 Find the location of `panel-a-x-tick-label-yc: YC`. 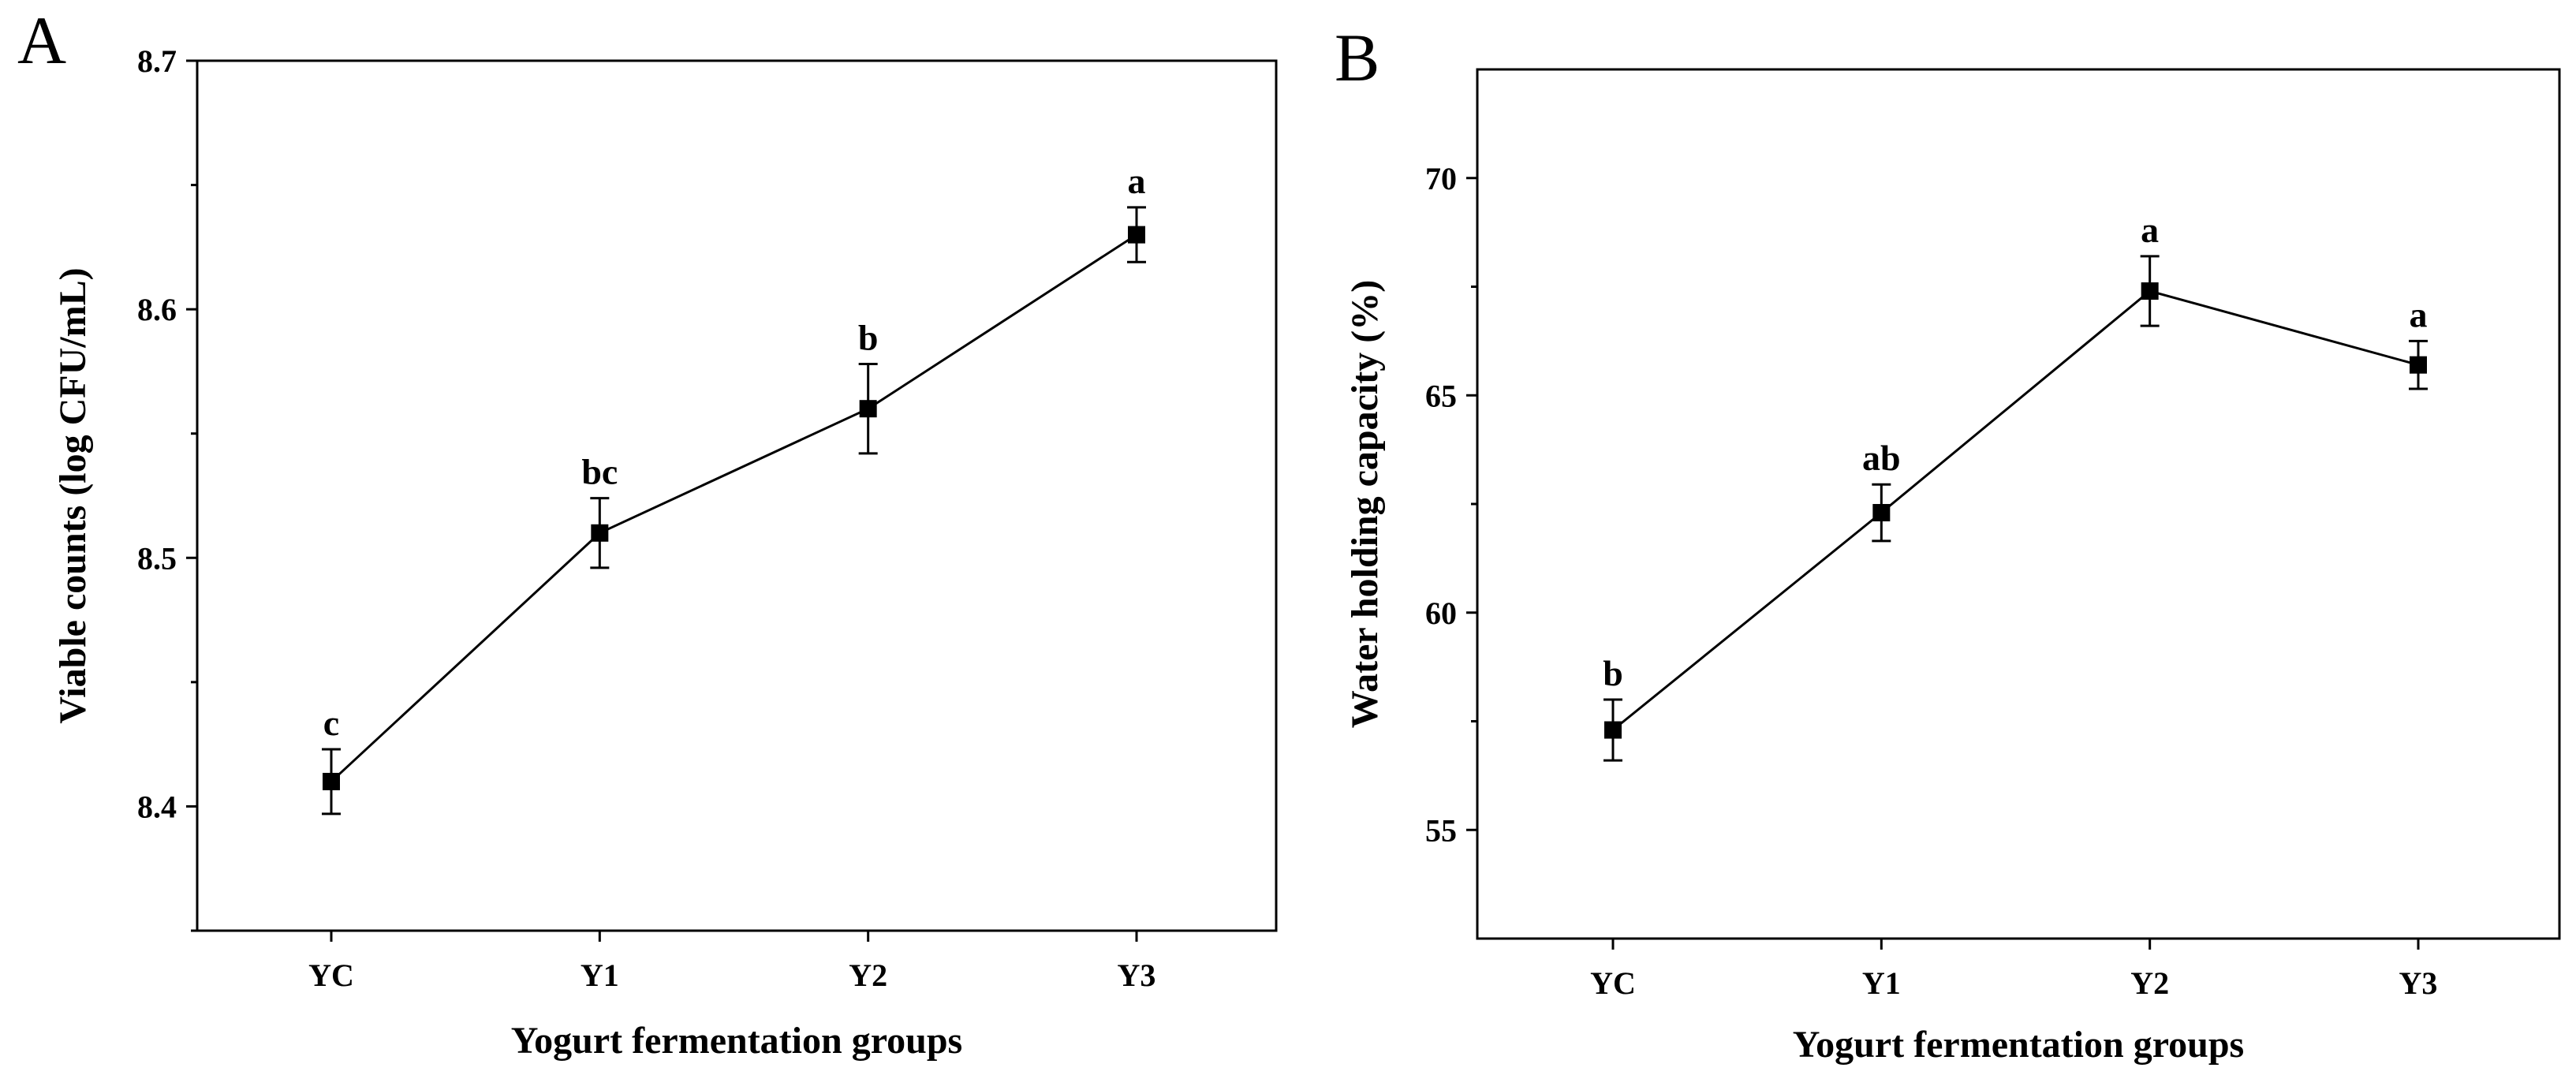

panel-a-x-tick-label-yc: YC is located at coordinates (331, 975).